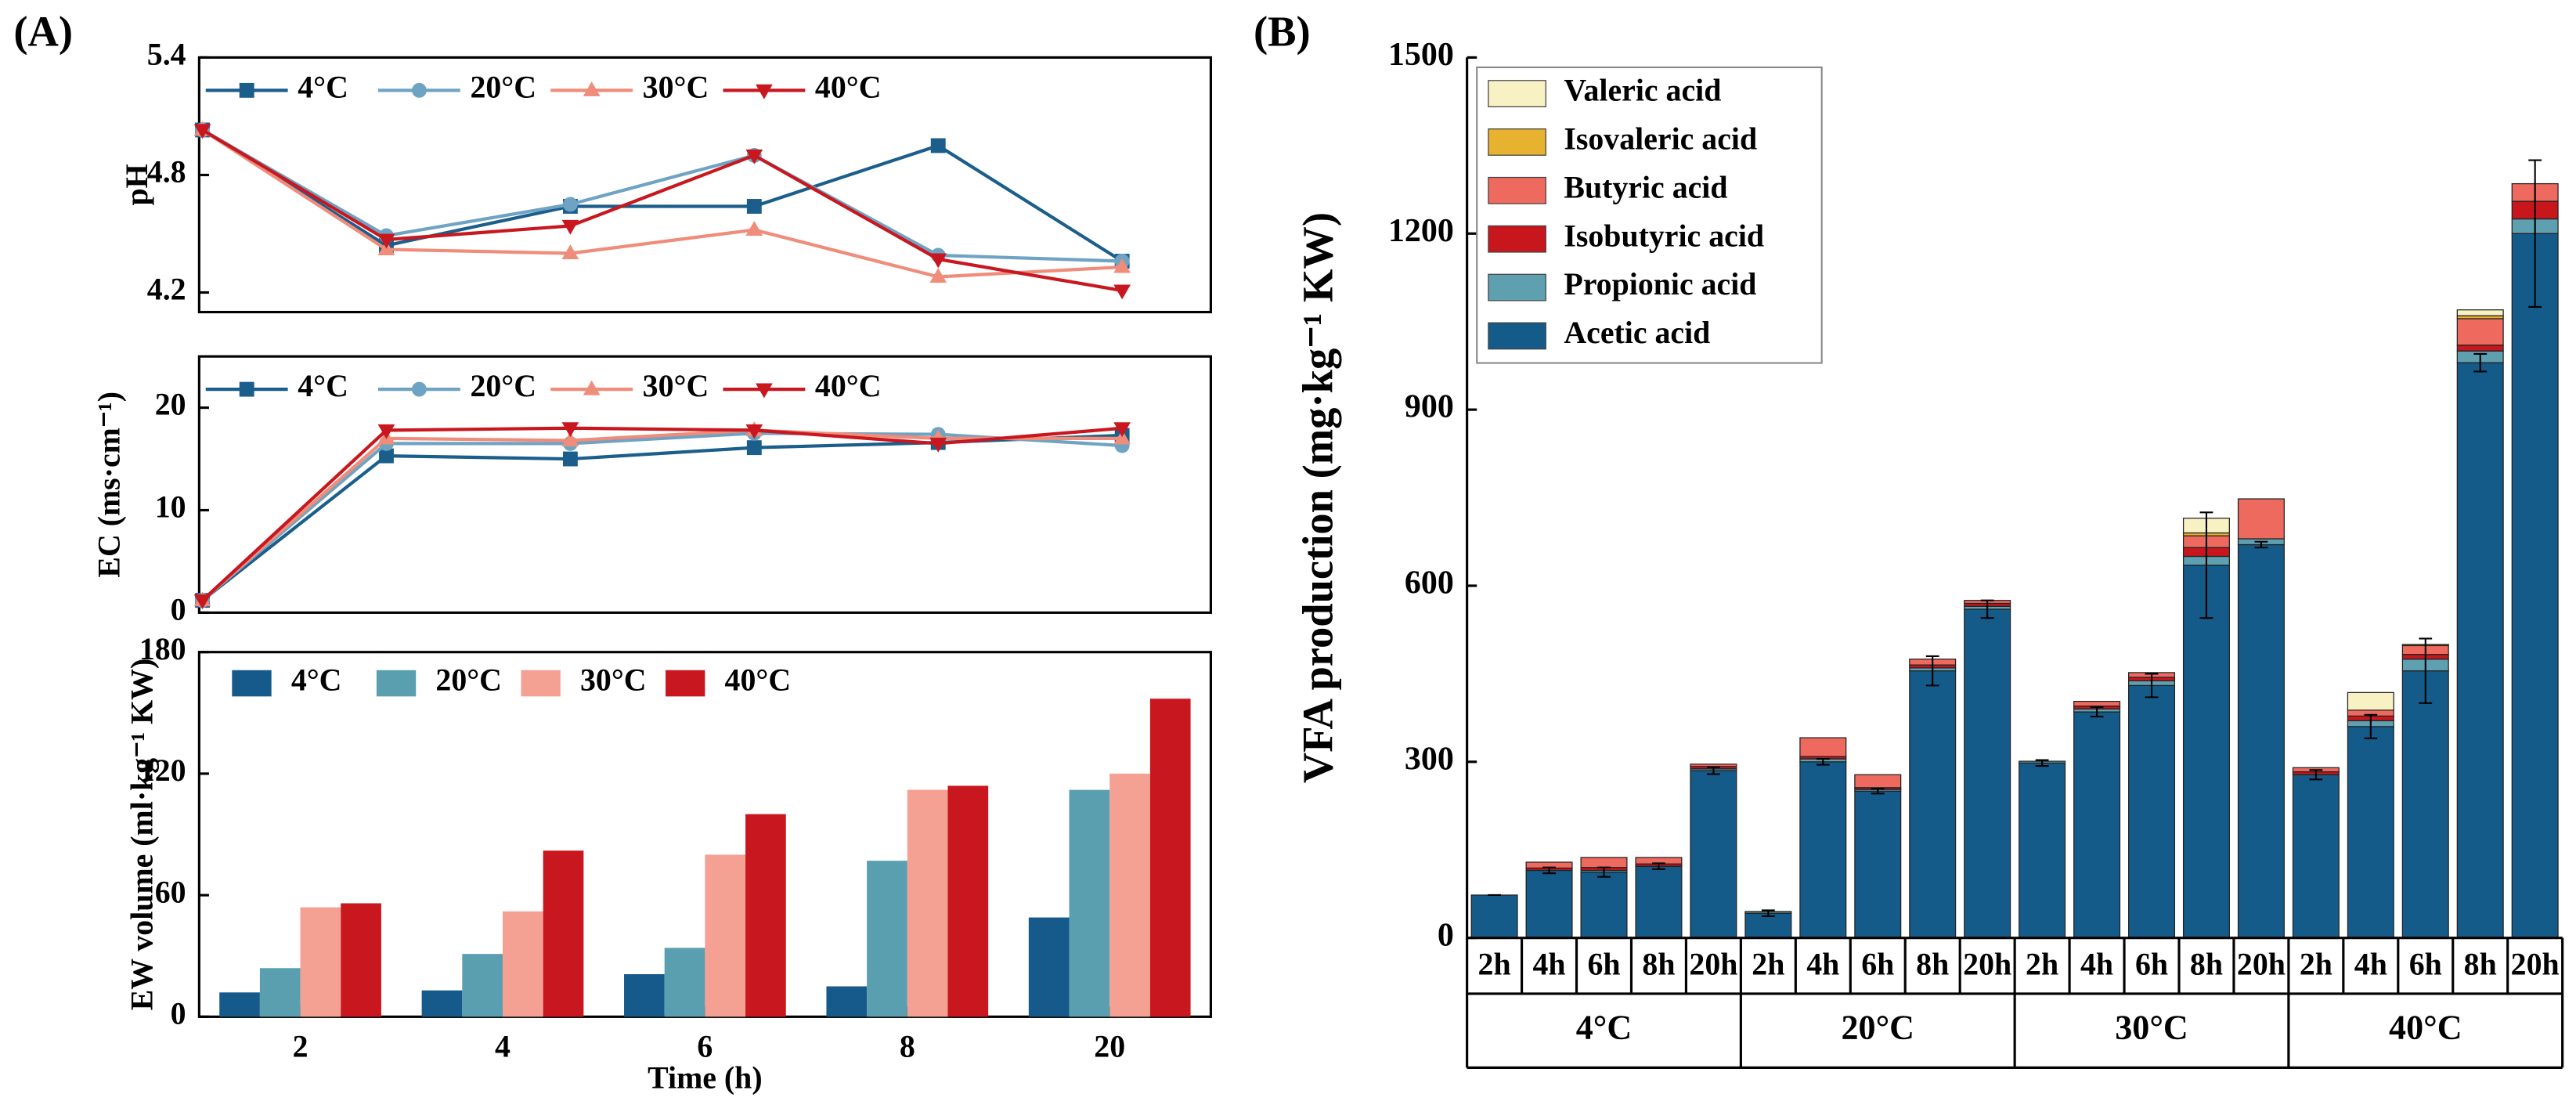  I want to click on y-axis-label: pH, so click(136, 184).